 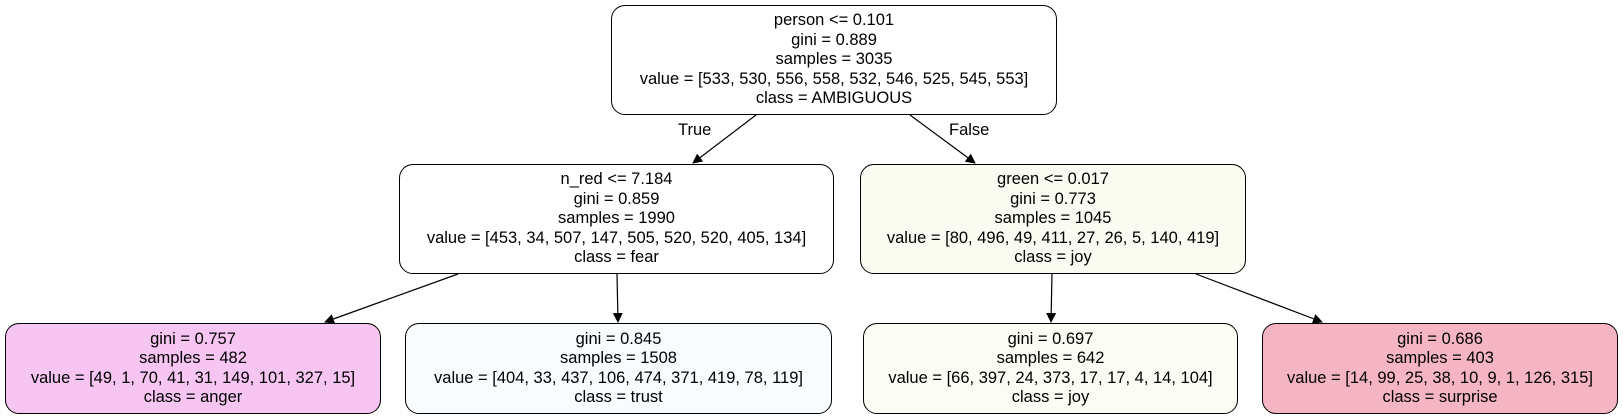 I want to click on node-samples: samples = 1045, so click(x=1053, y=218).